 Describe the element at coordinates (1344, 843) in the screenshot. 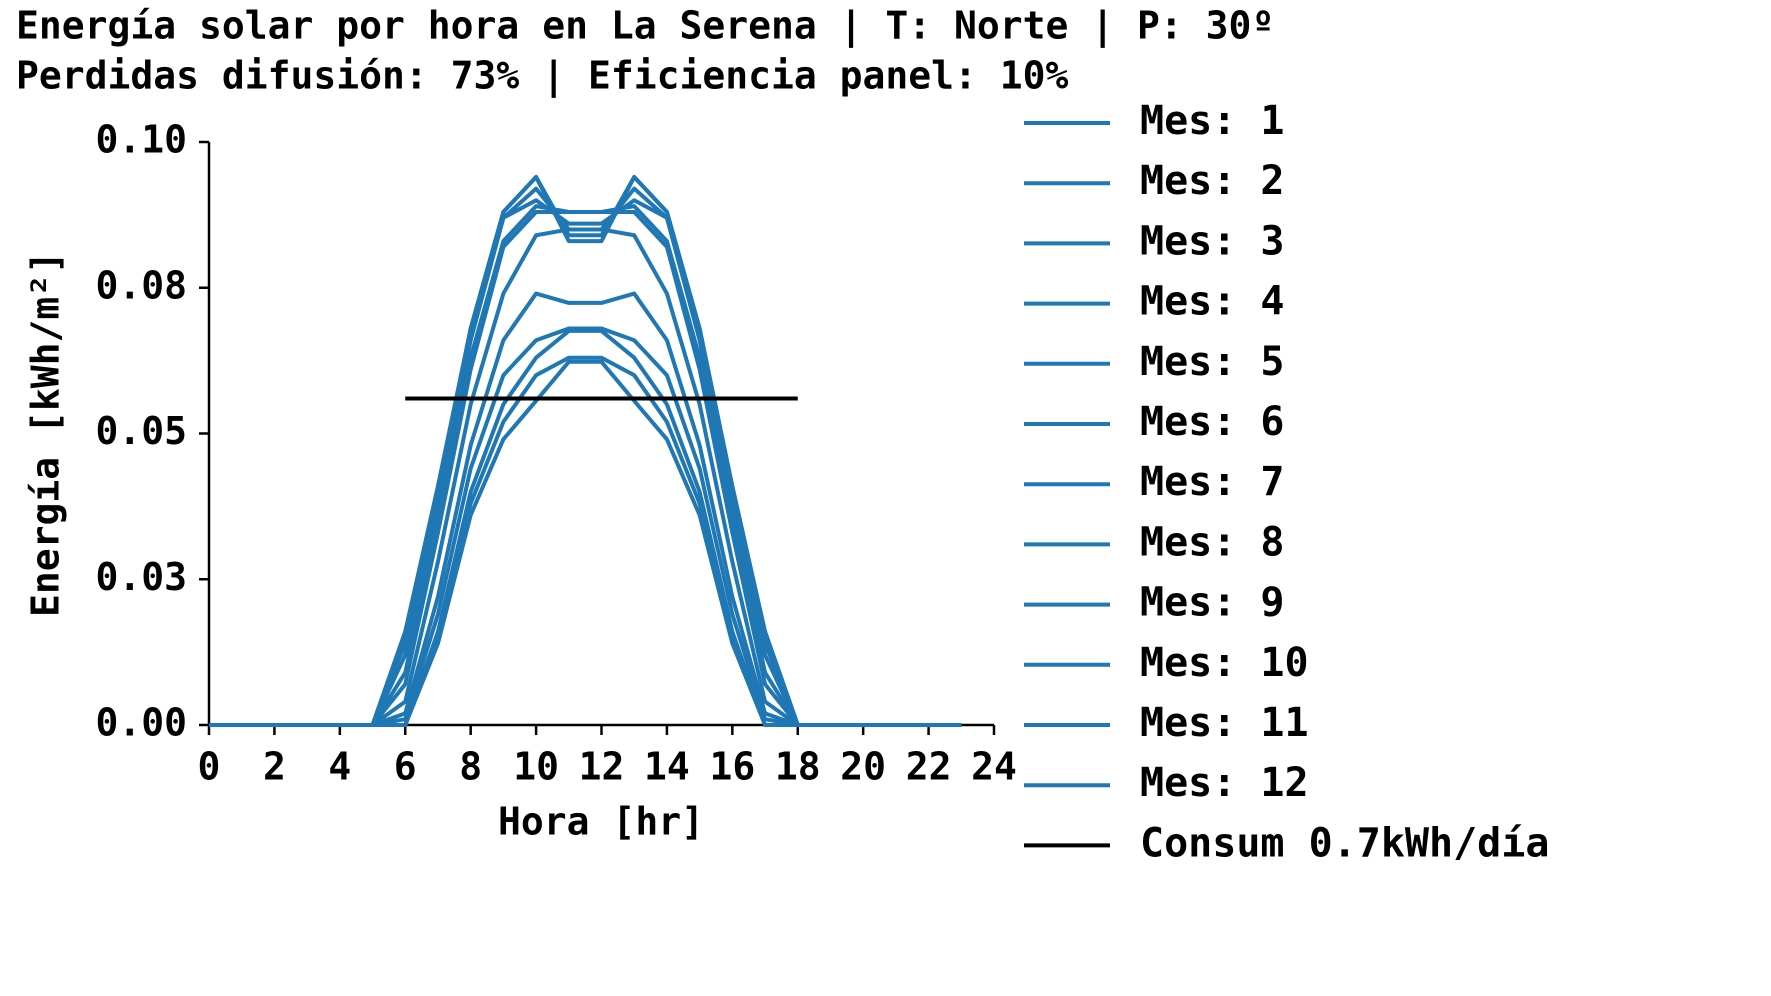

I see `legend-label: Consum 0.7kWh/día` at that location.